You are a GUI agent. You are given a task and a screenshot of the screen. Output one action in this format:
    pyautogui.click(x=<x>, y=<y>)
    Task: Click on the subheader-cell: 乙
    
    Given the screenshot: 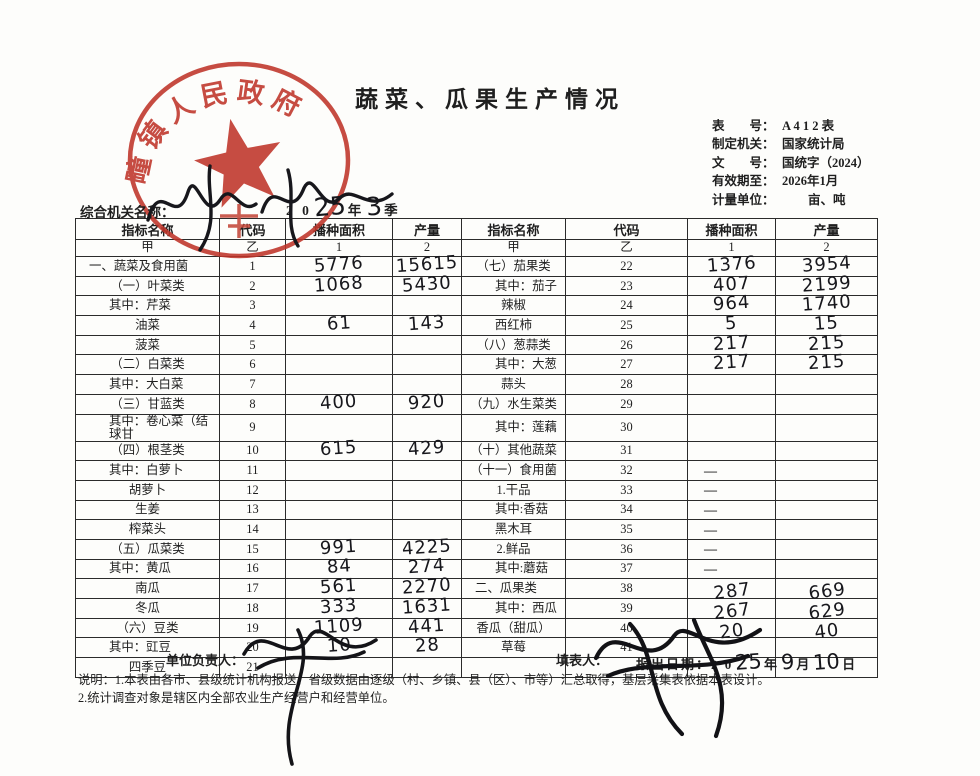 What is the action you would take?
    pyautogui.click(x=626, y=248)
    